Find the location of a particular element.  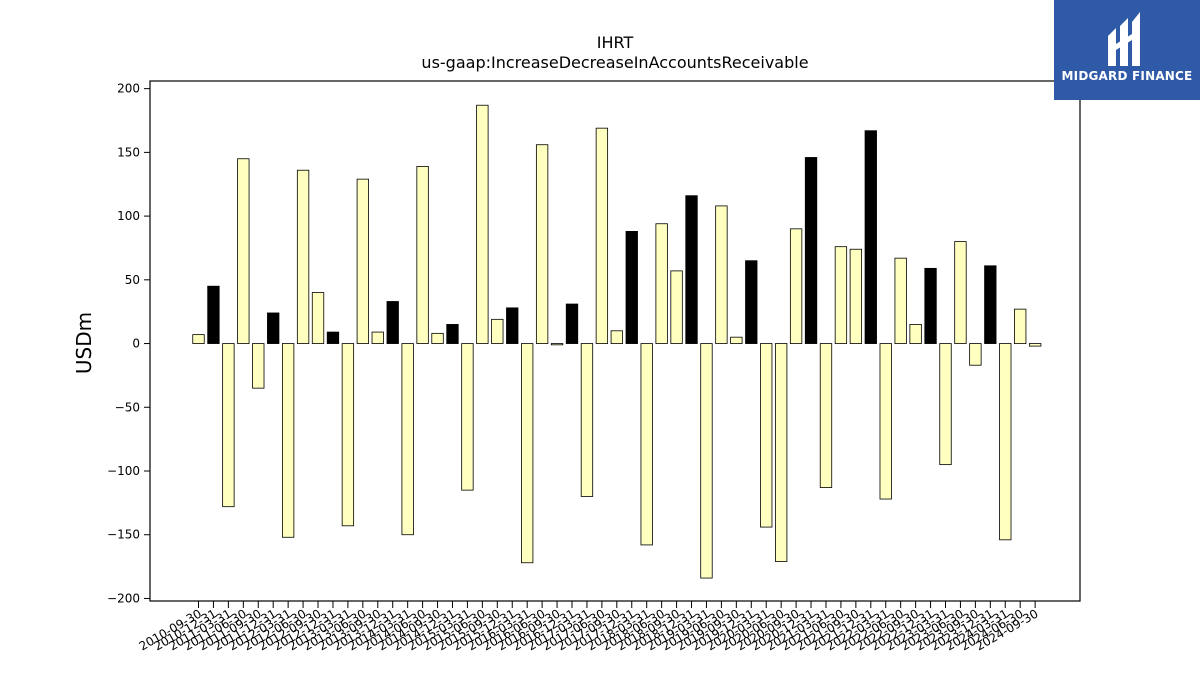

y-tick-label: −50 is located at coordinates (127, 407).